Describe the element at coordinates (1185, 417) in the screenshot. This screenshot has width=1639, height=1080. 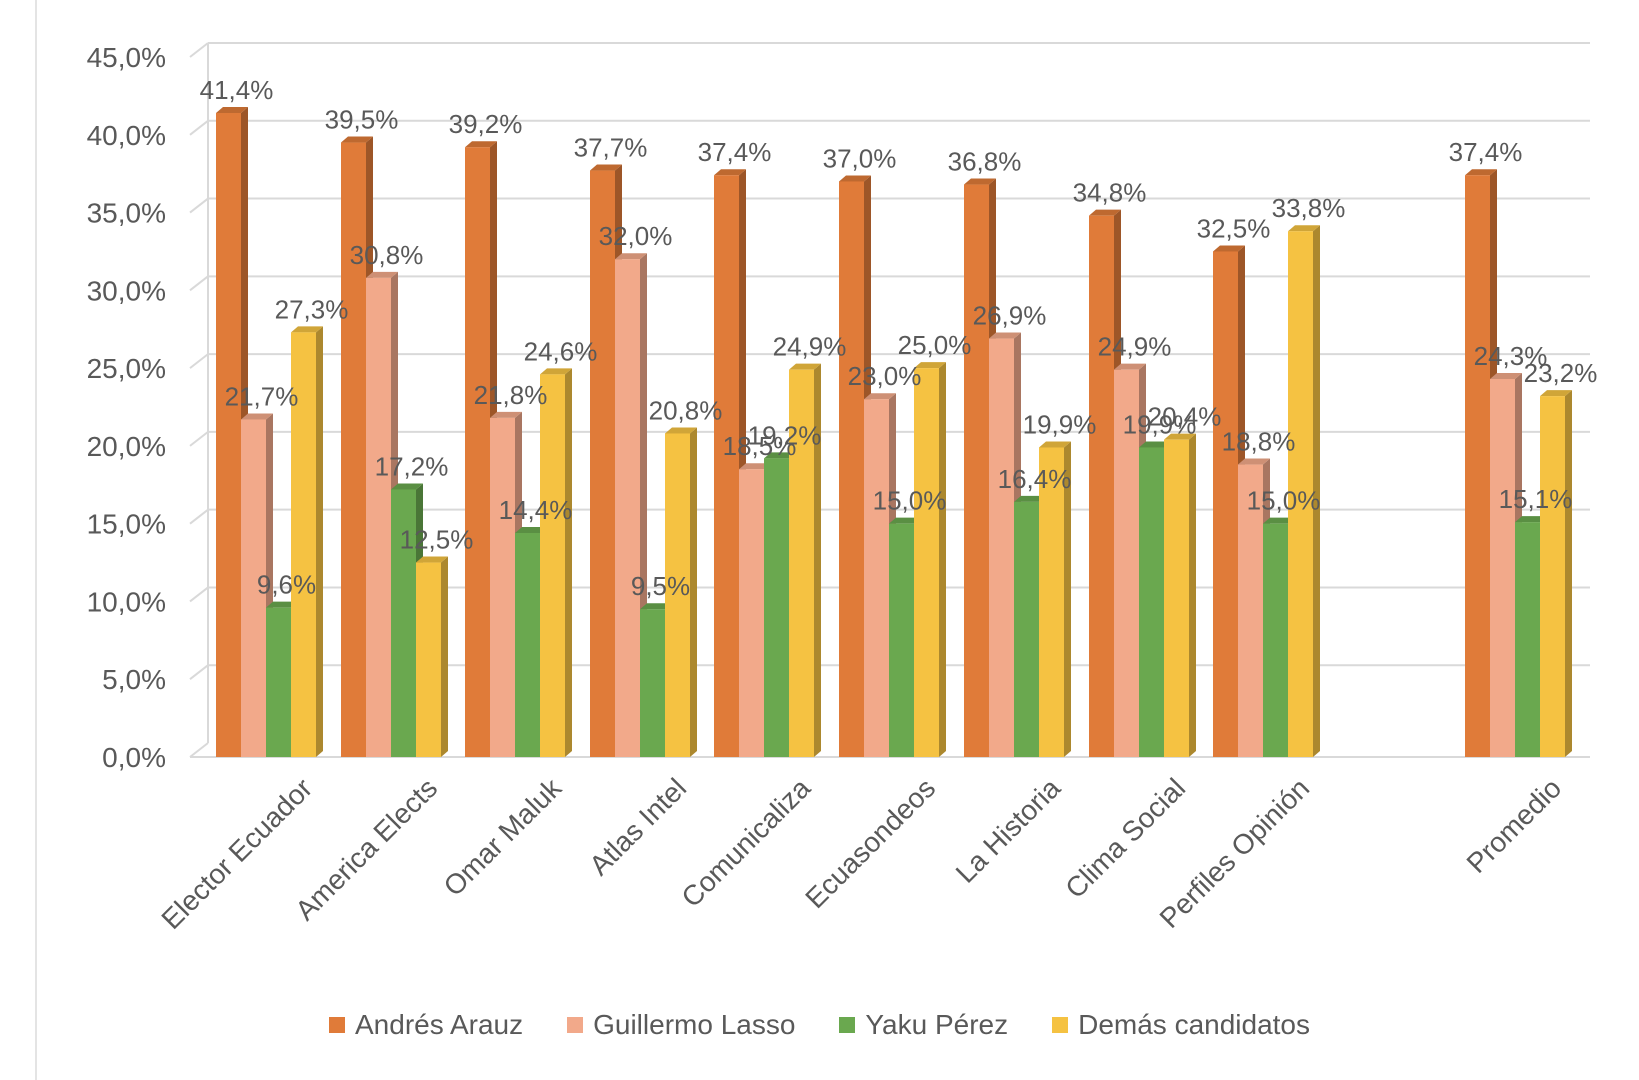
I see `data-label: 20,4%` at that location.